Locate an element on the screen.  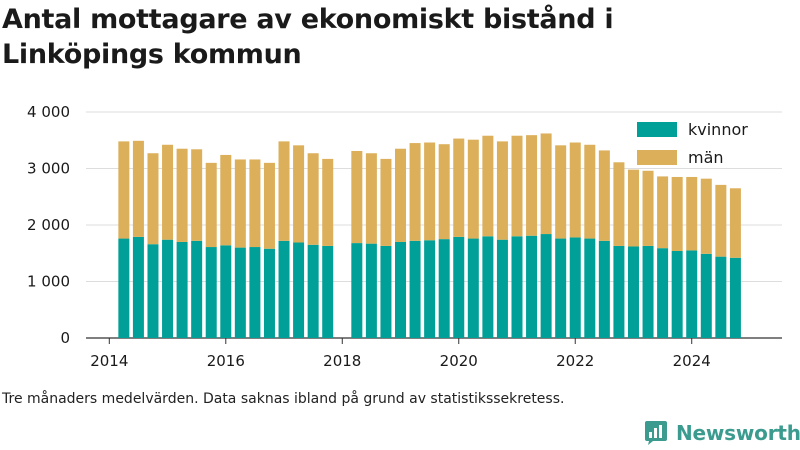
brand-logo: Newsworthy is located at coordinates (722, 433).